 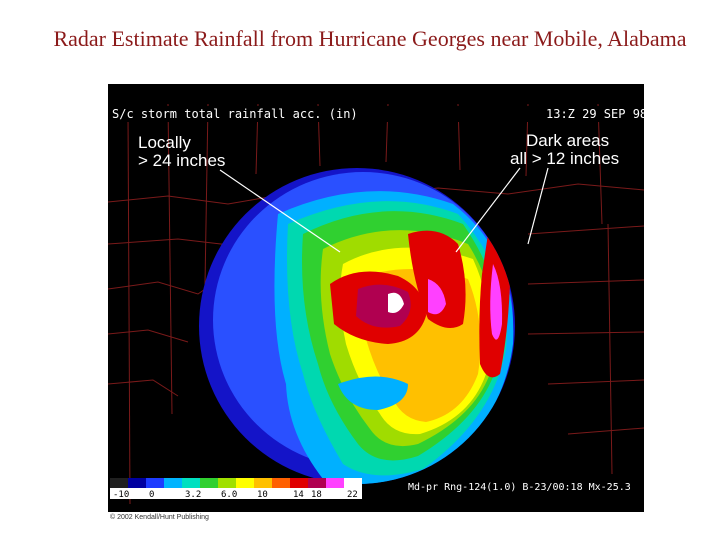 What do you see at coordinates (235, 114) in the screenshot?
I see `radar-header-left: S/c storm total rainfall acc. (in)` at bounding box center [235, 114].